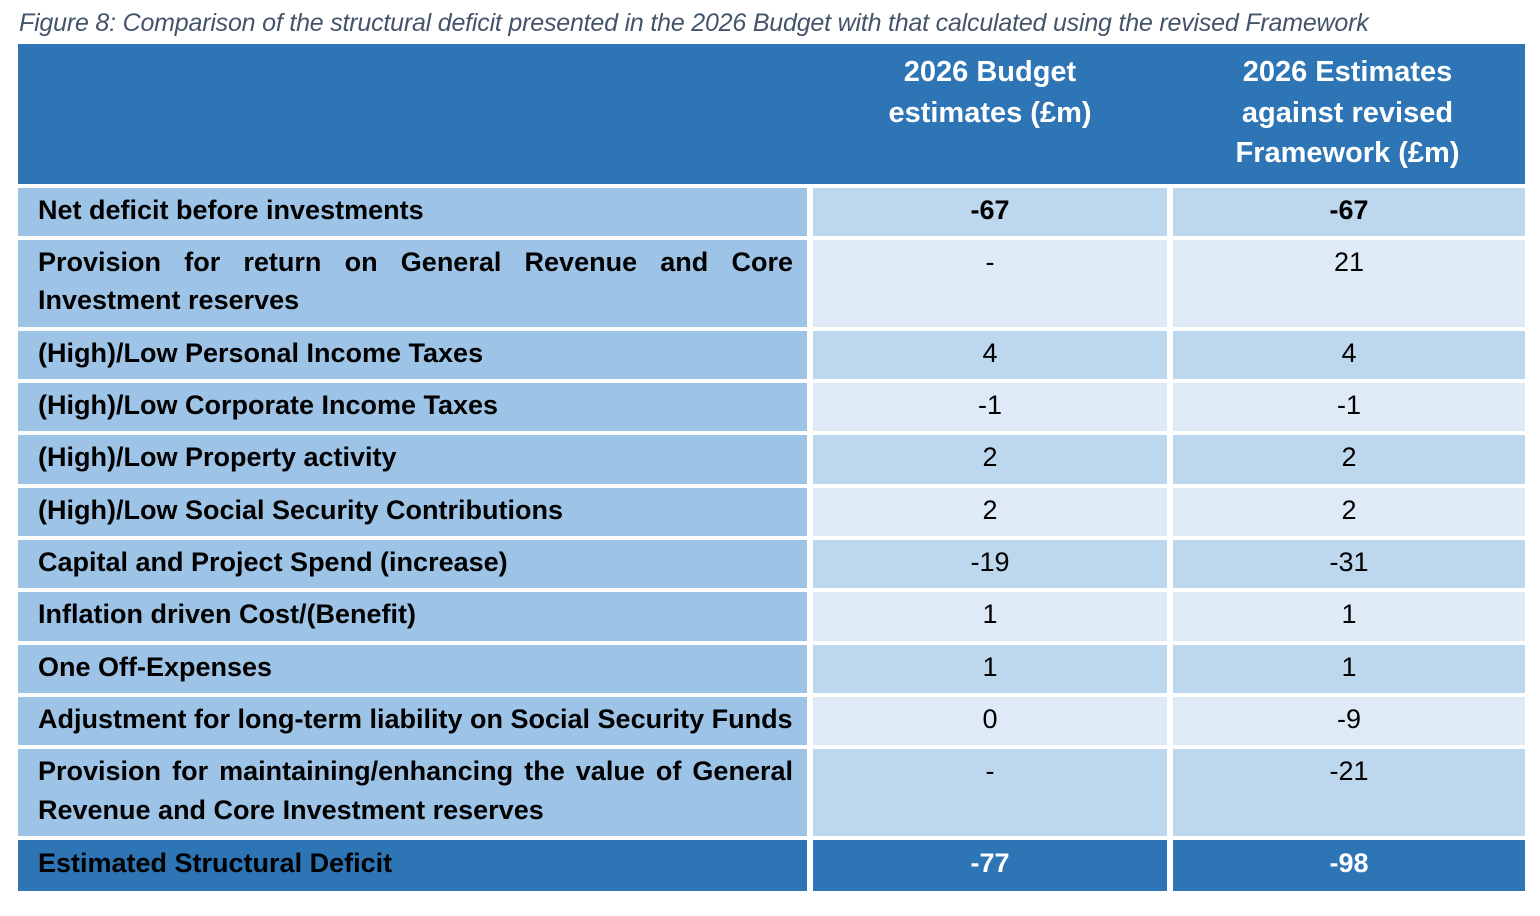 The width and height of the screenshot is (1540, 916). What do you see at coordinates (1347, 354) in the screenshot?
I see `row-revised-value-cell: 4` at bounding box center [1347, 354].